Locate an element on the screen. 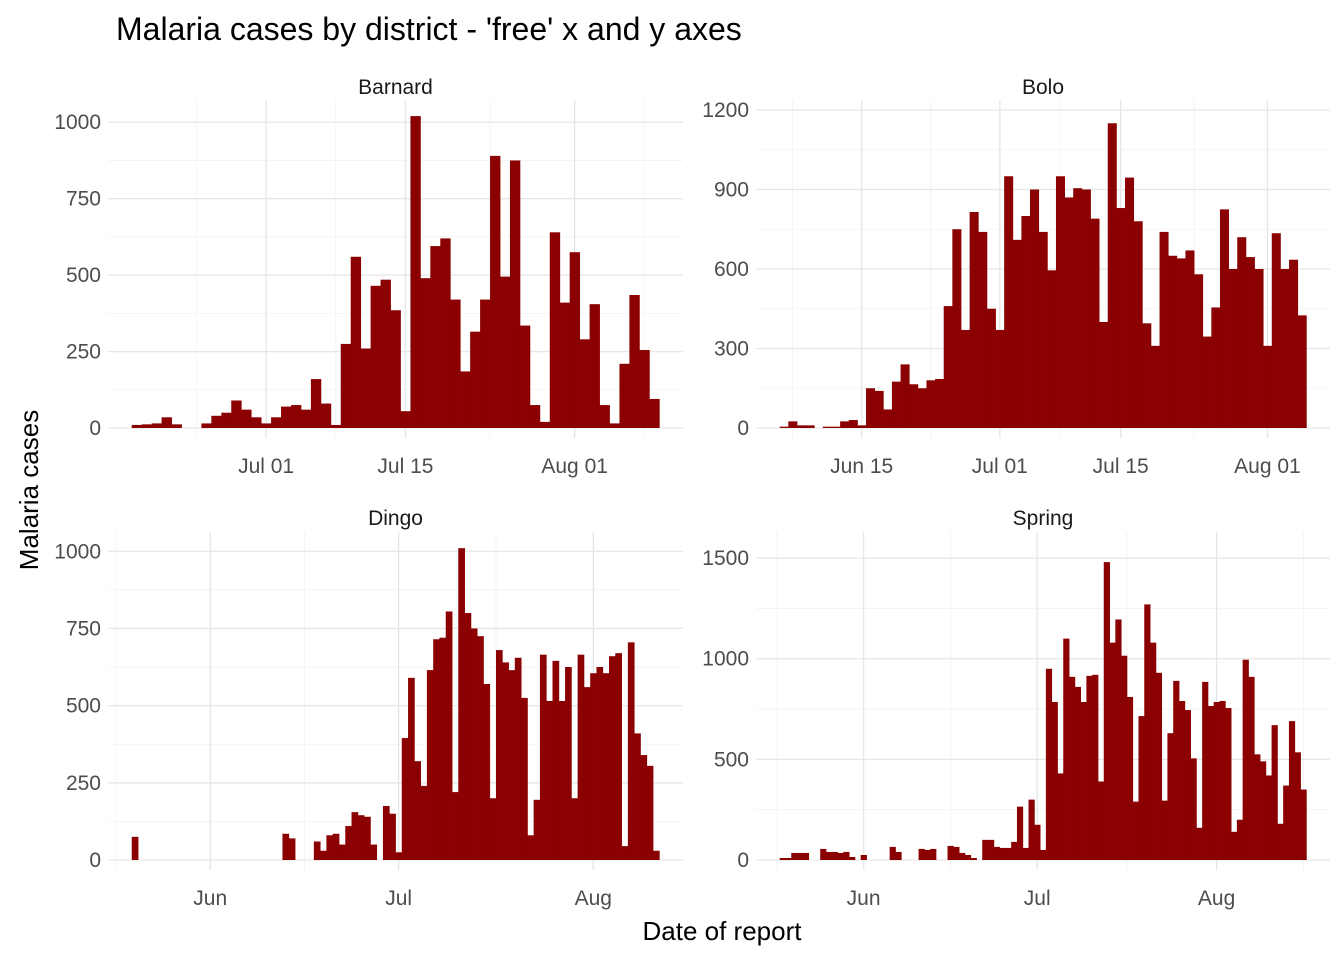  x-tick-label: Aug is located at coordinates (1216, 898).